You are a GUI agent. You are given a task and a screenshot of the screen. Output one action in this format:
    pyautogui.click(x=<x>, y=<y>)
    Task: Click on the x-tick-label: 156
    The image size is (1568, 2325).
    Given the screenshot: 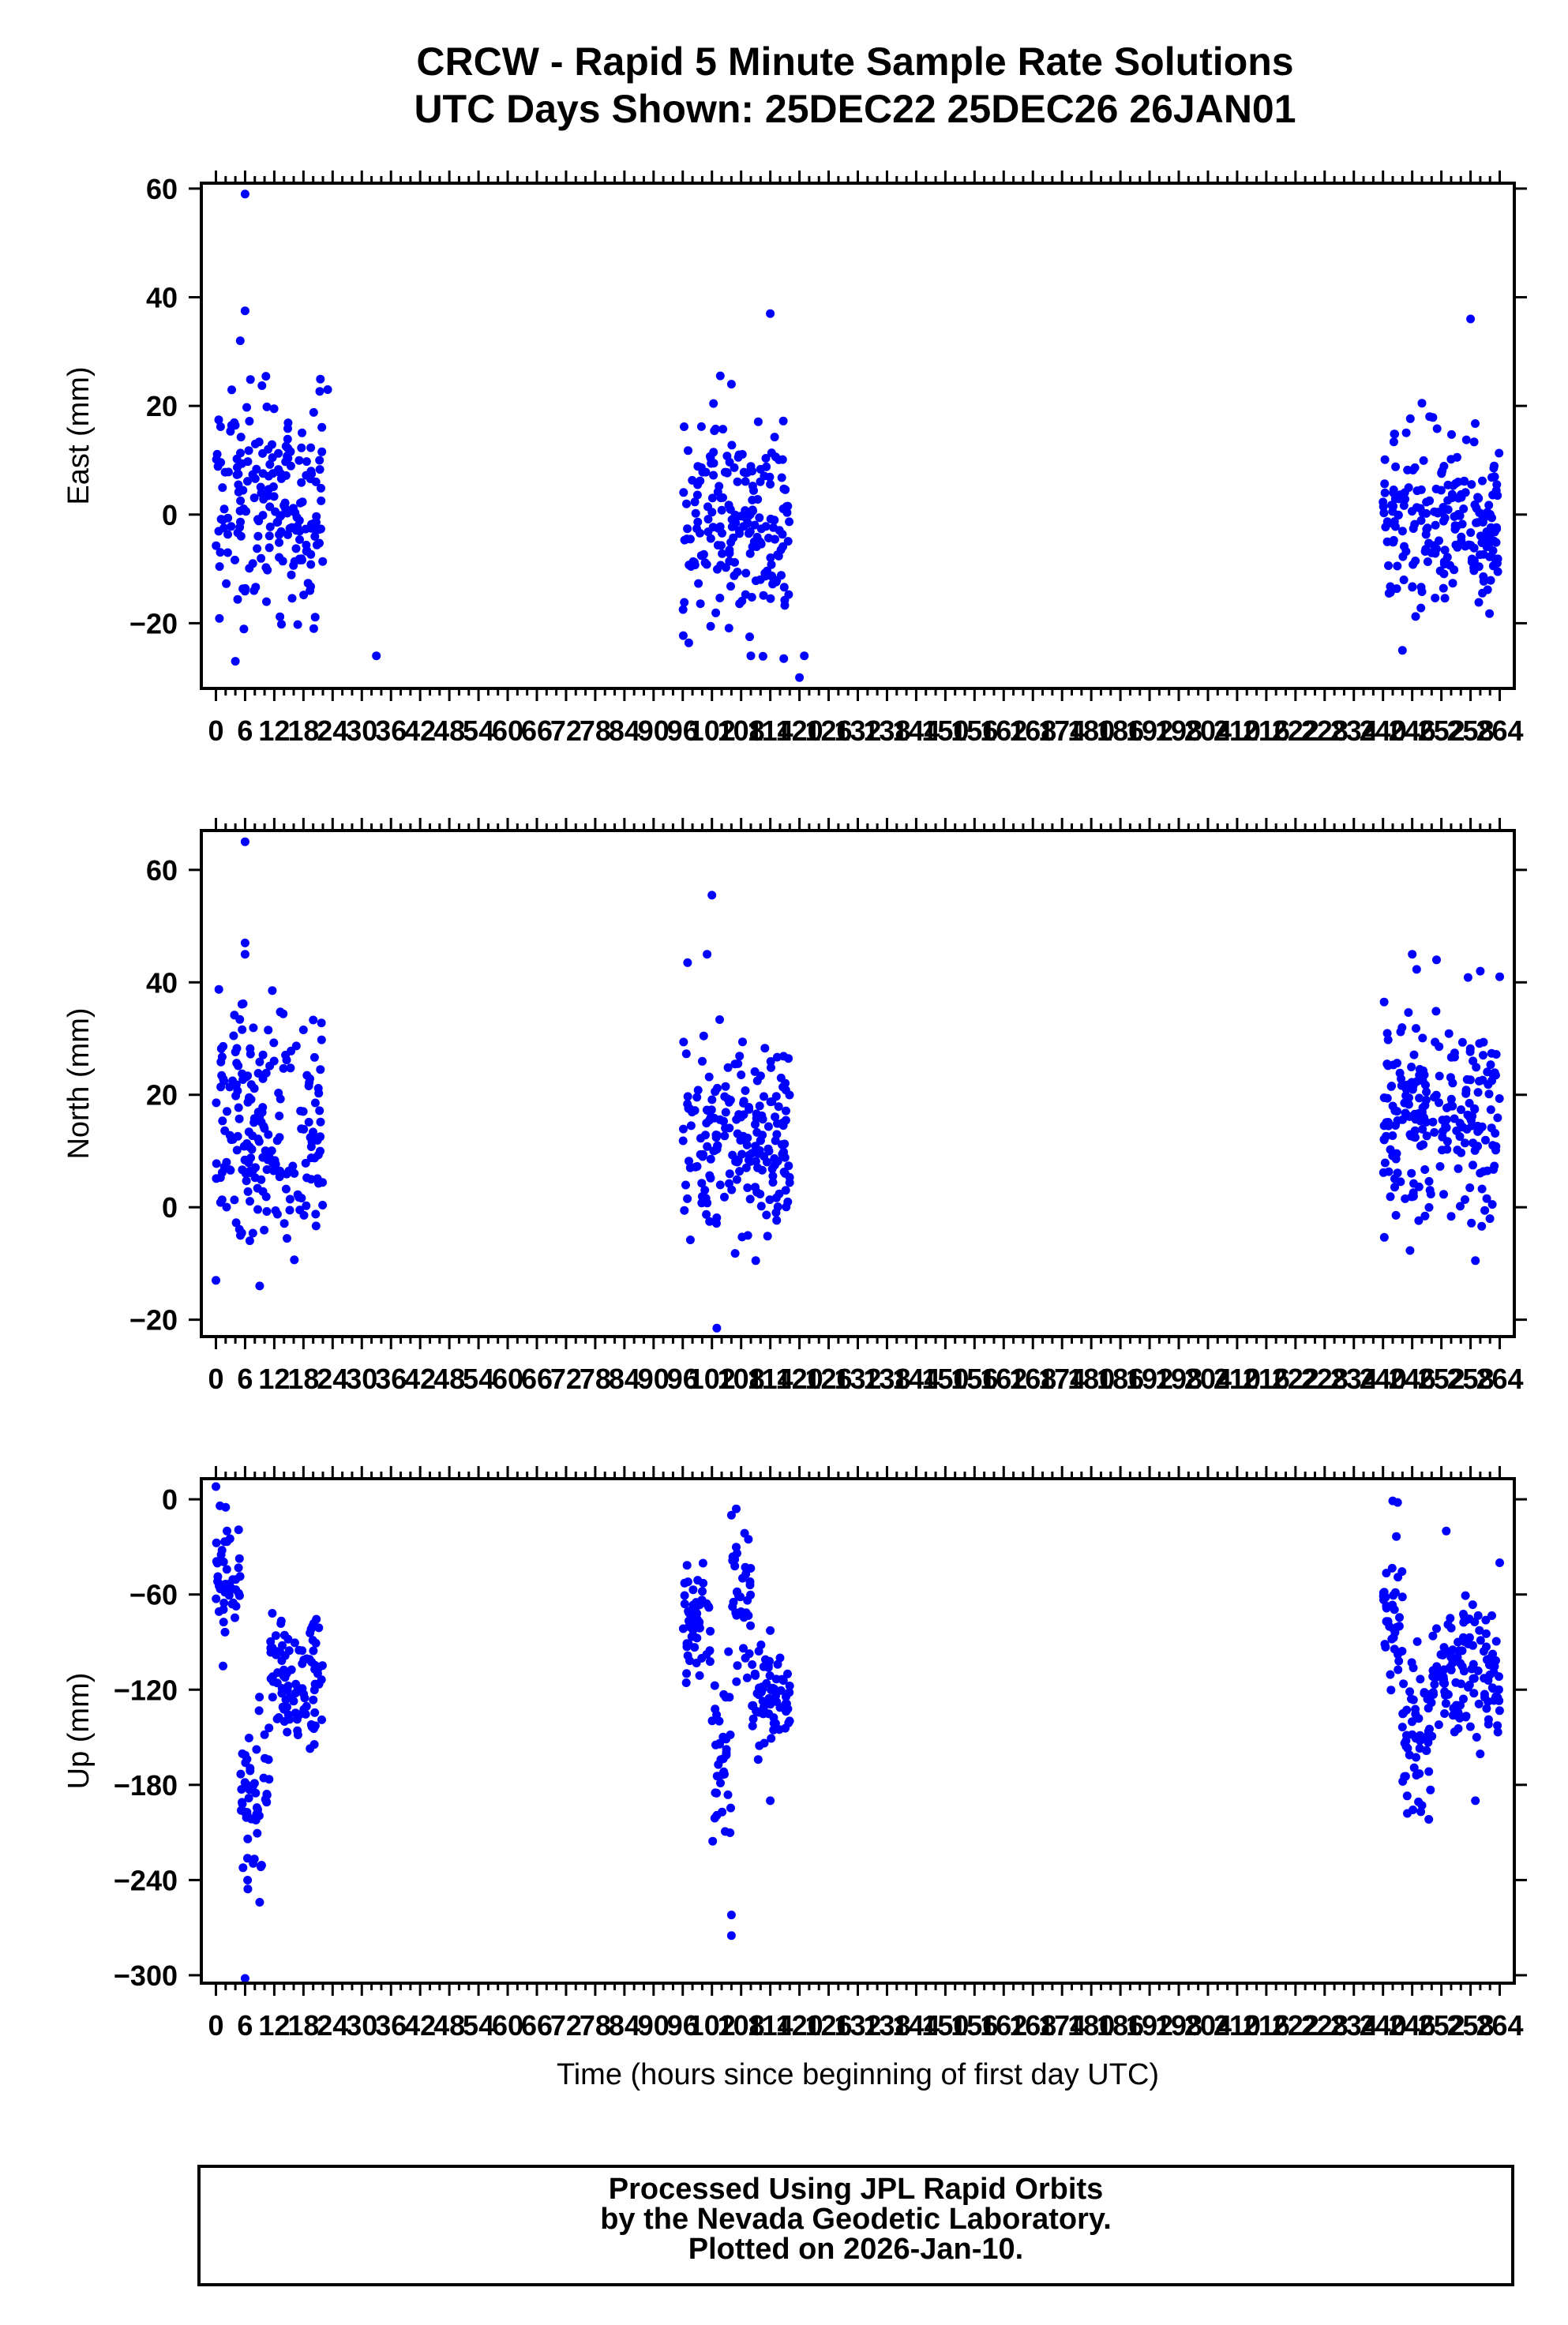 What is the action you would take?
    pyautogui.click(x=974, y=2025)
    